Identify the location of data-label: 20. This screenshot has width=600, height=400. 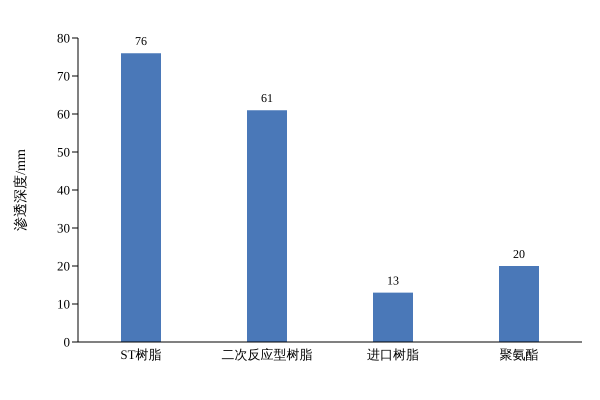
(519, 254).